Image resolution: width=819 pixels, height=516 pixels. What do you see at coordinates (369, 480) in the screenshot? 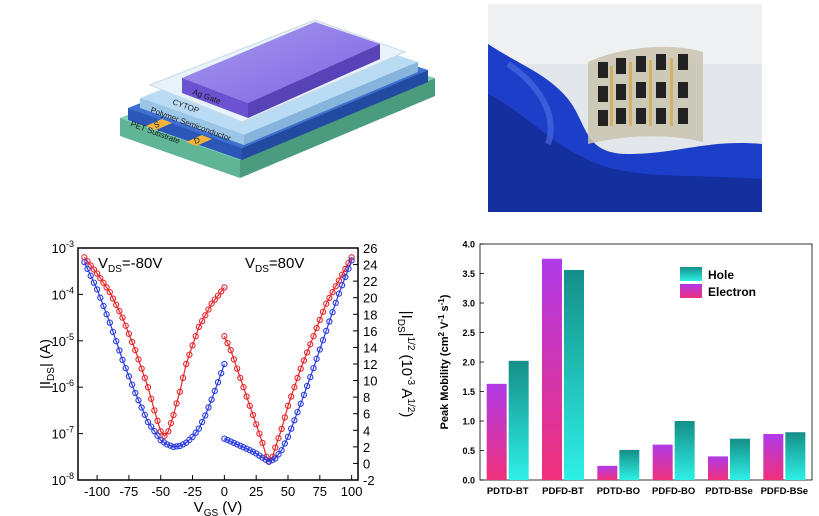
I see `y-right-tick-label: -2` at bounding box center [369, 480].